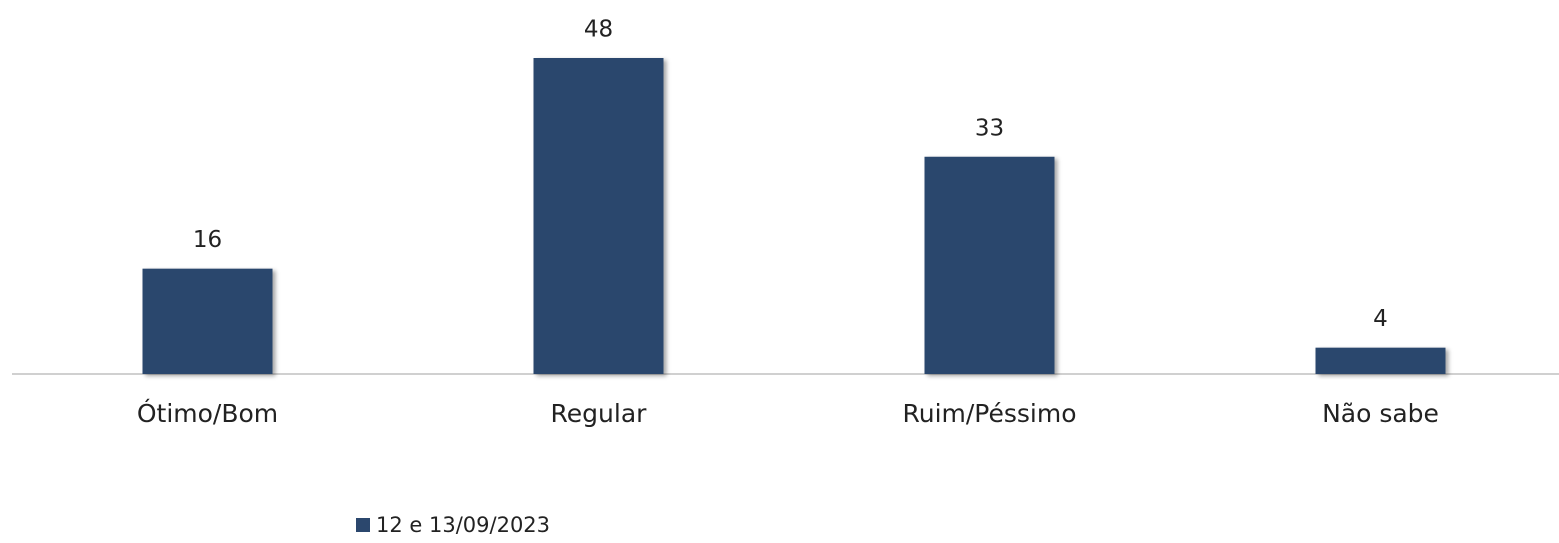 The width and height of the screenshot is (1559, 543). I want to click on data-label: 4, so click(1380, 319).